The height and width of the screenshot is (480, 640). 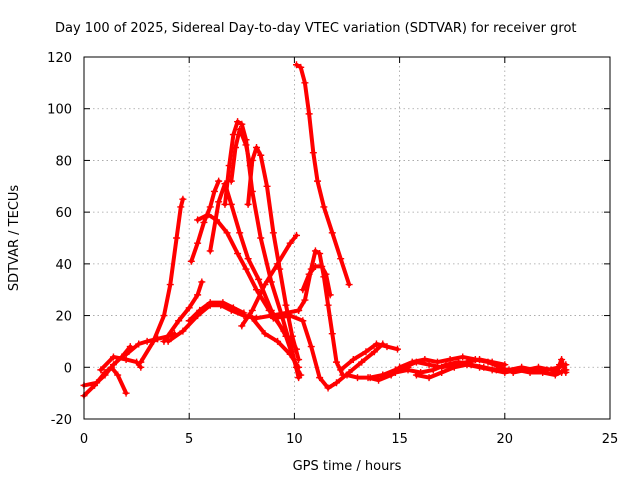 I want to click on series-s8, so click(x=216, y=312).